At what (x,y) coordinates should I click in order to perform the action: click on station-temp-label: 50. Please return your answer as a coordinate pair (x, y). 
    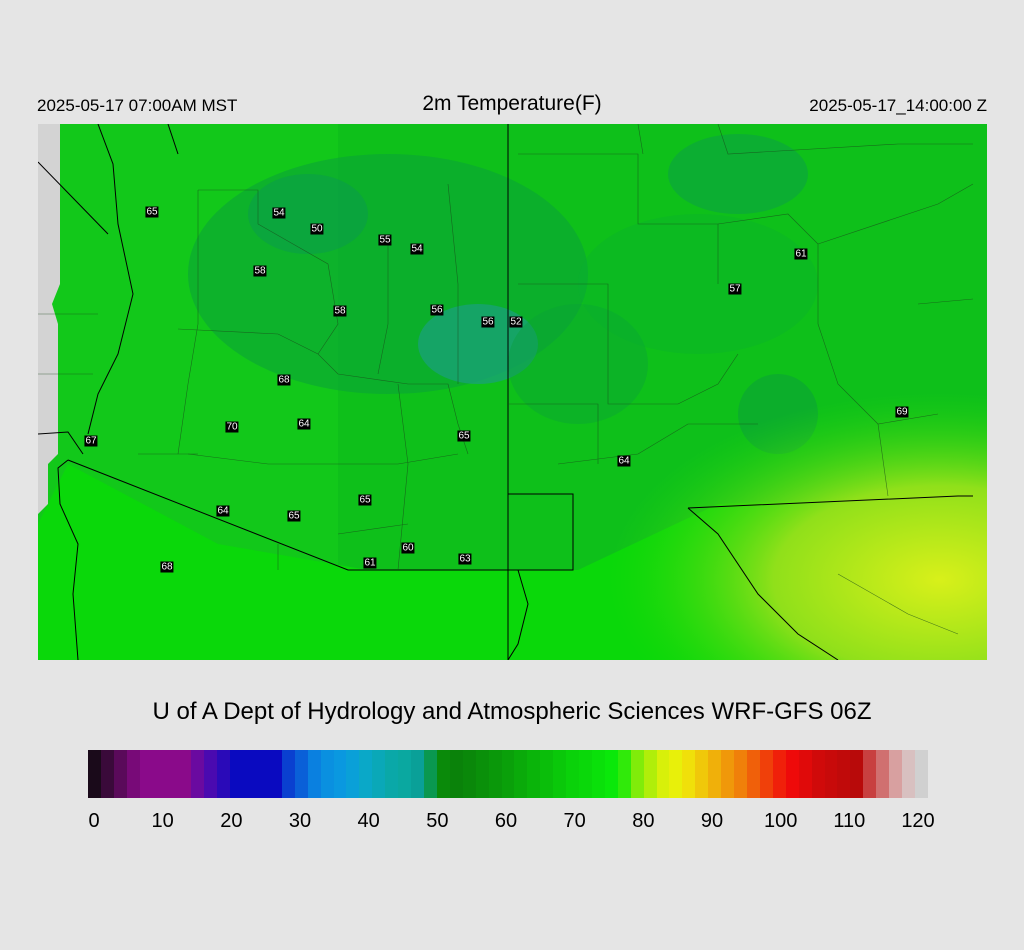
    Looking at the image, I should click on (317, 229).